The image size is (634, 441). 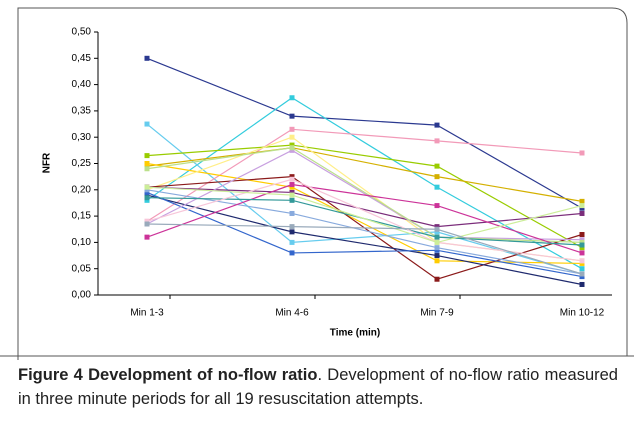 What do you see at coordinates (82, 32) in the screenshot?
I see `y-tick-label: 0,50` at bounding box center [82, 32].